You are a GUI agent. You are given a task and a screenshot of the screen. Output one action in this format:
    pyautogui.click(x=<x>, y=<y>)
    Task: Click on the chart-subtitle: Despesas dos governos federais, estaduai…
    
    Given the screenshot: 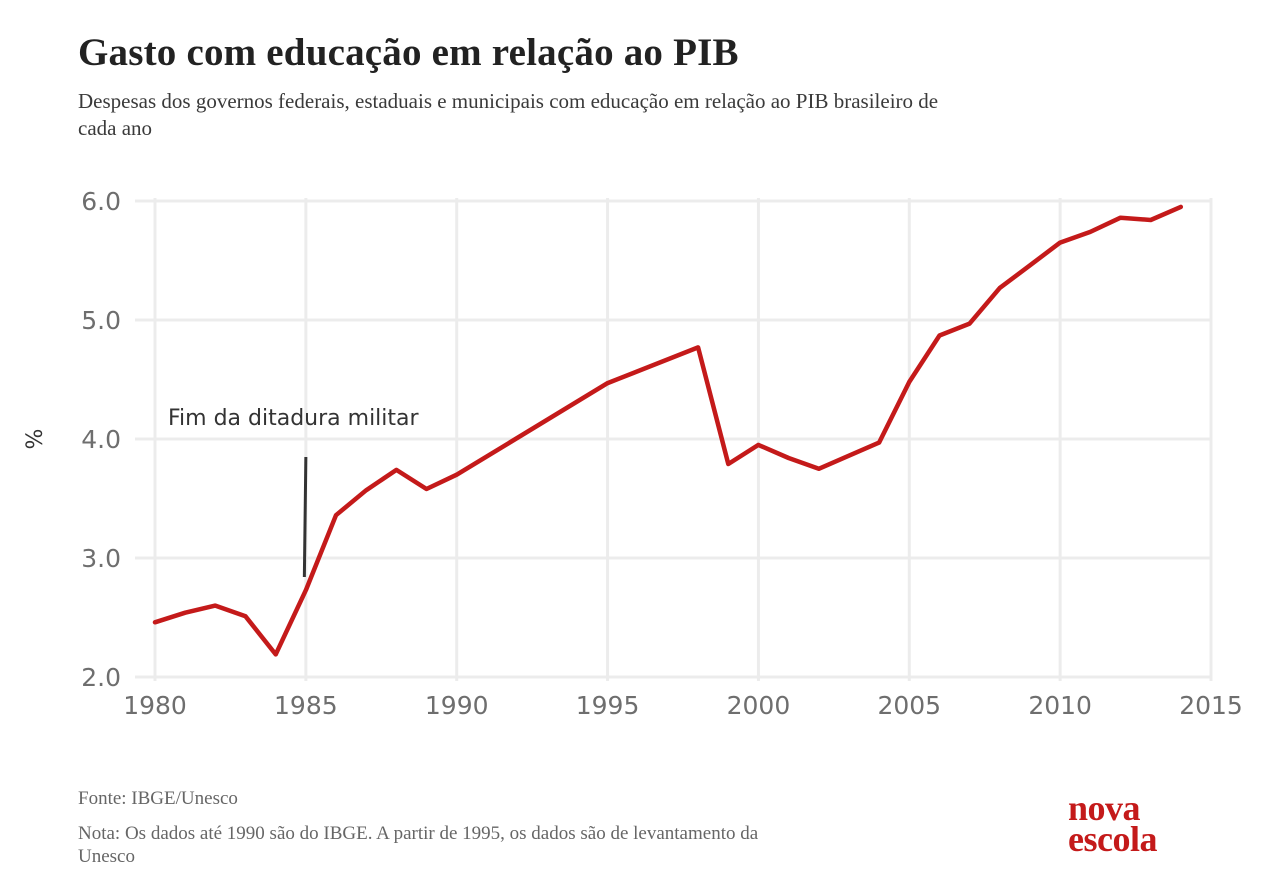 What is the action you would take?
    pyautogui.click(x=508, y=114)
    